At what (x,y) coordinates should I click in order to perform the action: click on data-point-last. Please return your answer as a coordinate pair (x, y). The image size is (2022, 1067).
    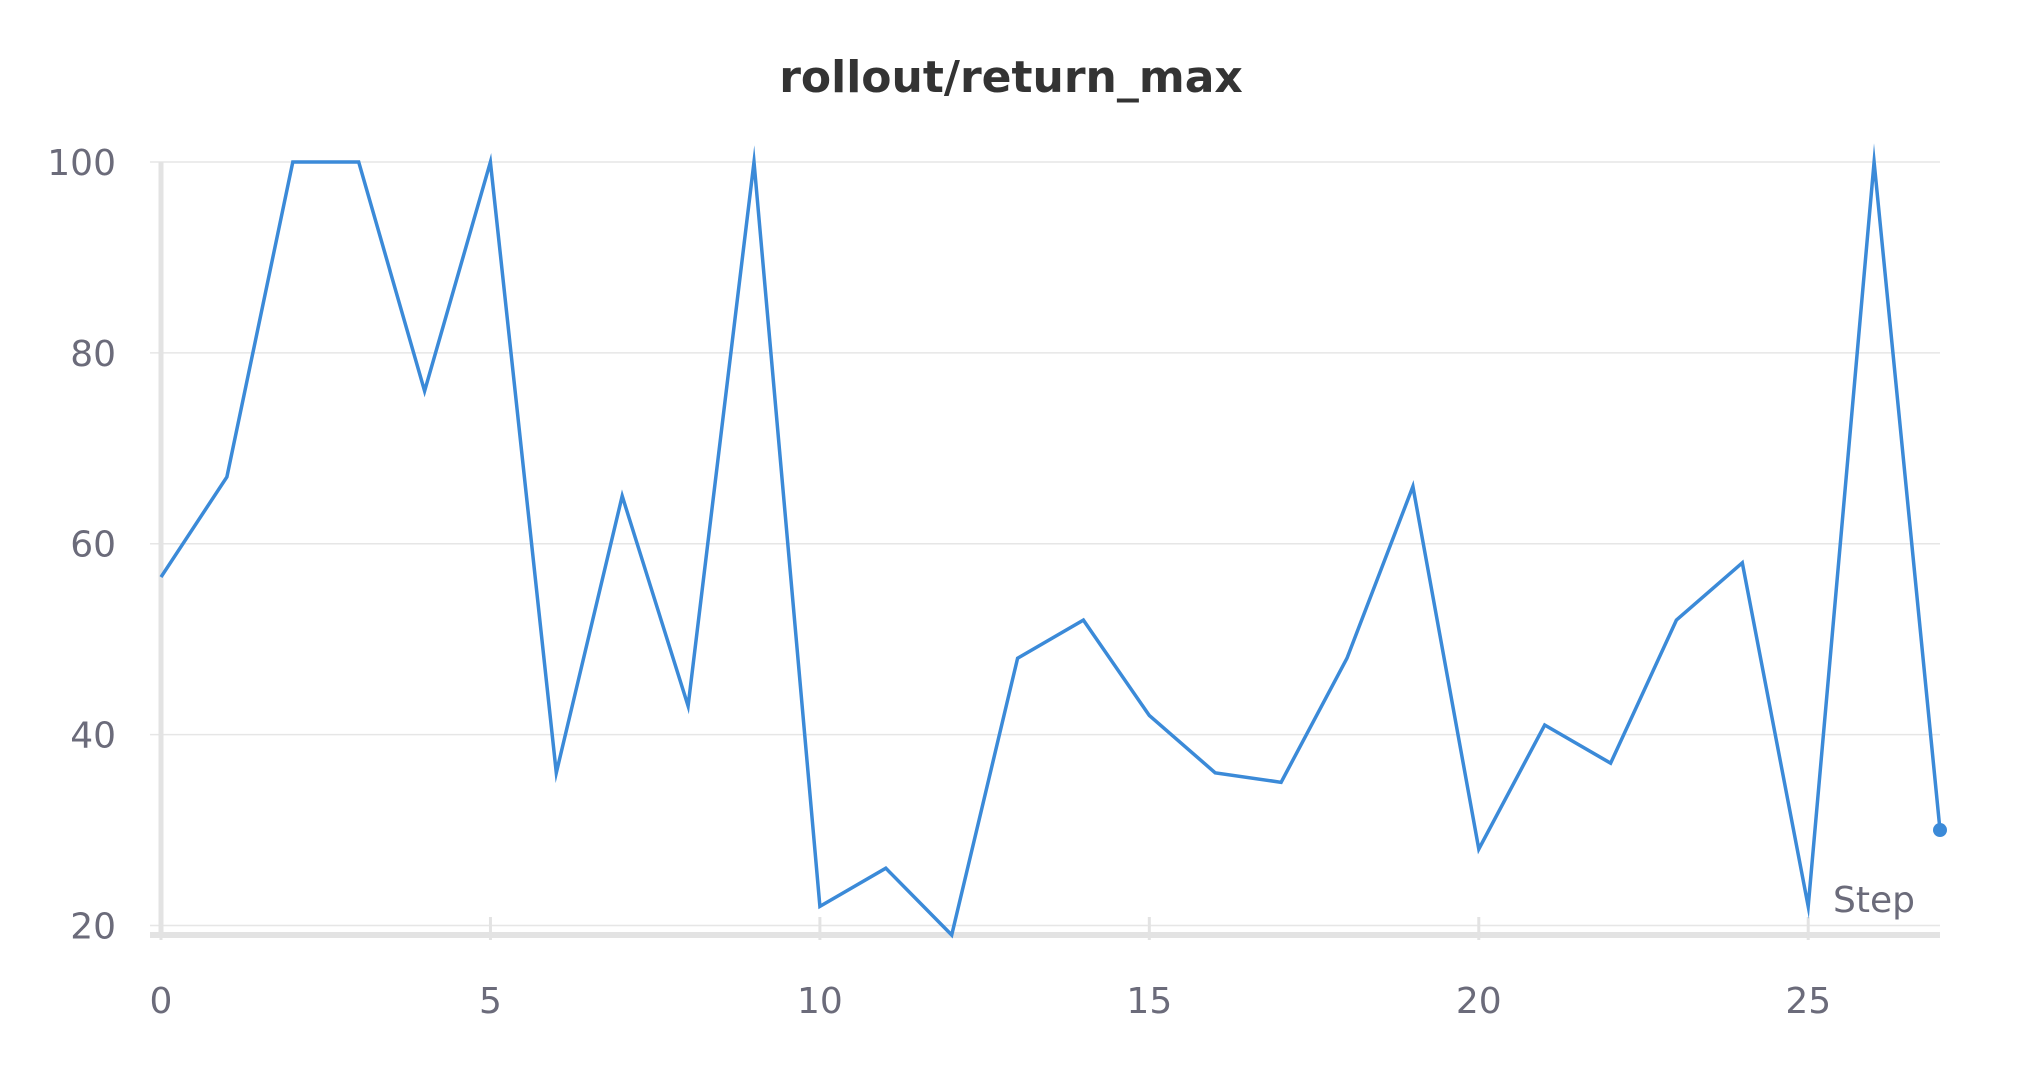
    Looking at the image, I should click on (1940, 830).